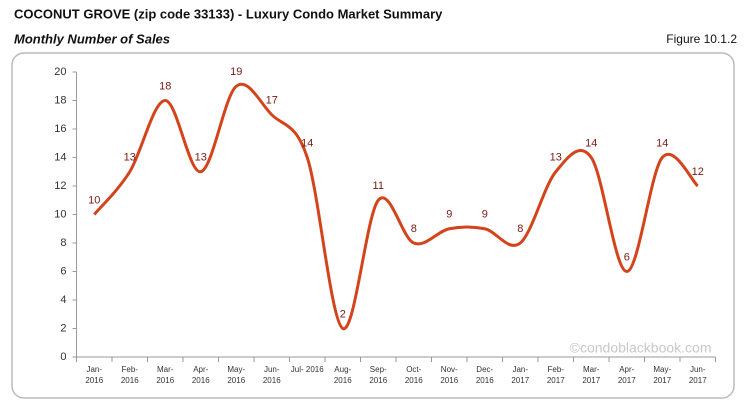 The image size is (745, 406). I want to click on data-label: 2, so click(343, 314).